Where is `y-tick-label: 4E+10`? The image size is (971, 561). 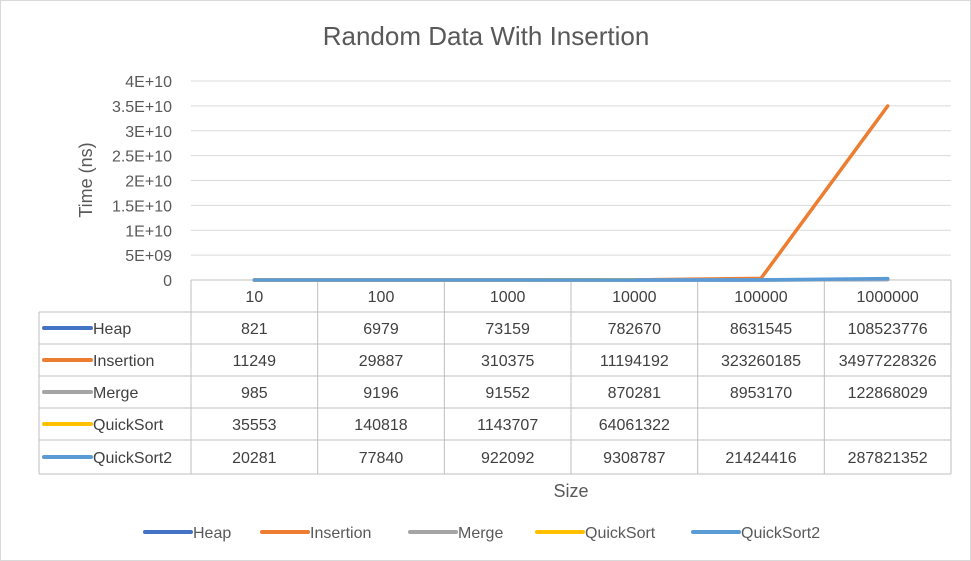 y-tick-label: 4E+10 is located at coordinates (148, 82).